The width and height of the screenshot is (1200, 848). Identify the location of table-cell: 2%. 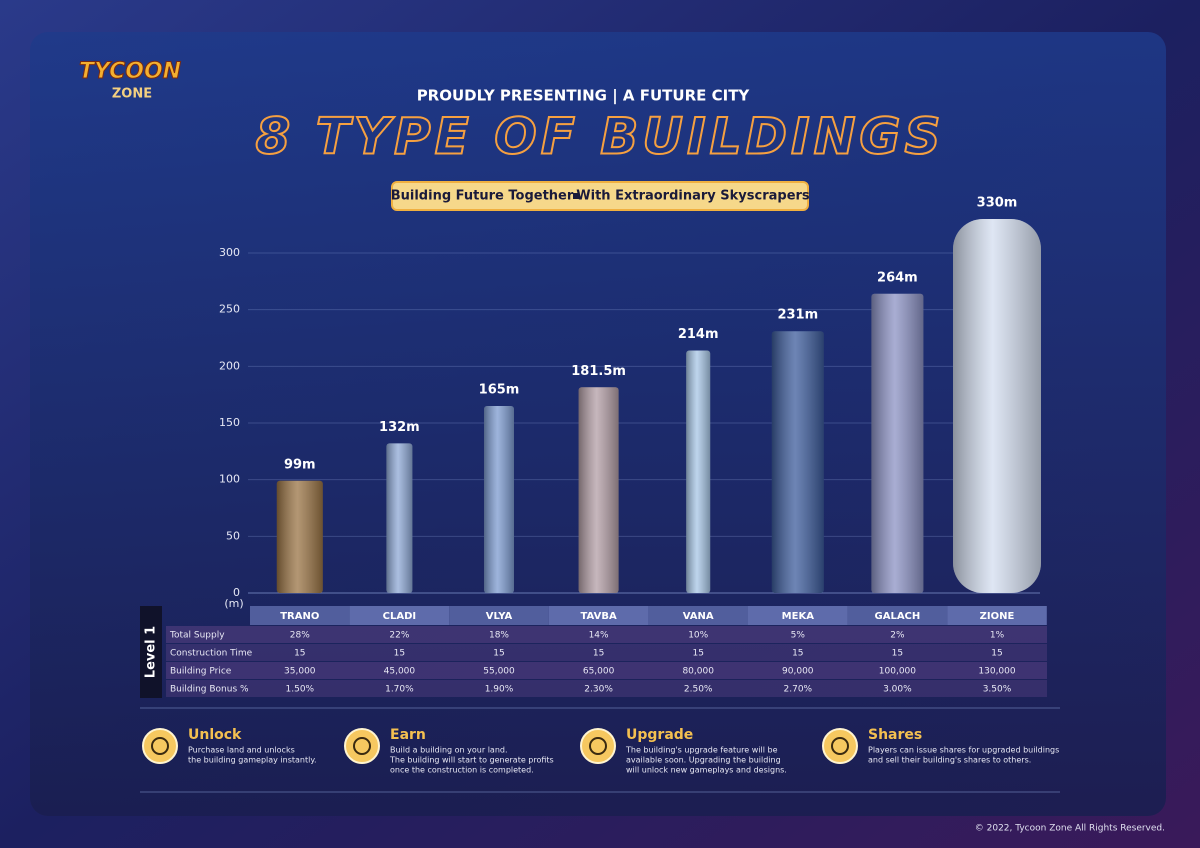
(897, 636).